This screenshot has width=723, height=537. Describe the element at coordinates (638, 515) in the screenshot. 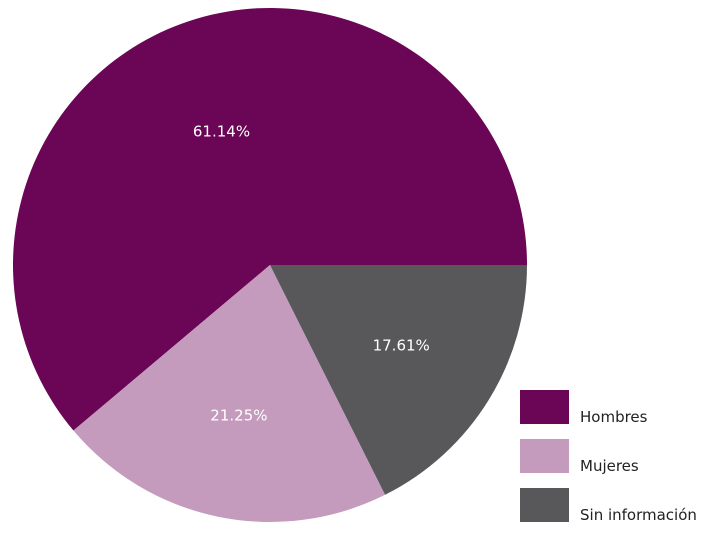

I see `legend-label-sin-informacion: Sin información` at that location.